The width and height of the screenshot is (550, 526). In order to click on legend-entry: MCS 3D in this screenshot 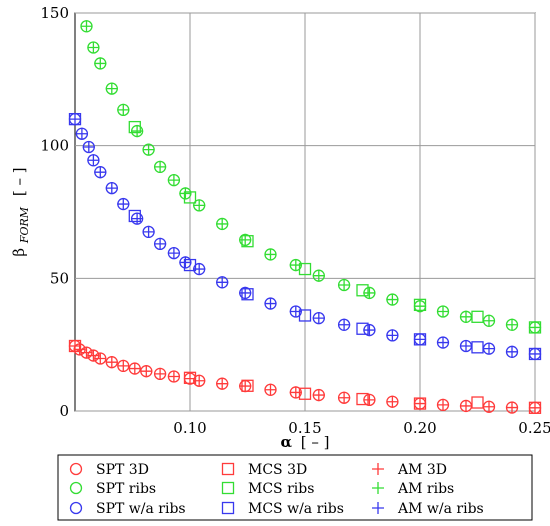, I will do `click(264, 470)`.